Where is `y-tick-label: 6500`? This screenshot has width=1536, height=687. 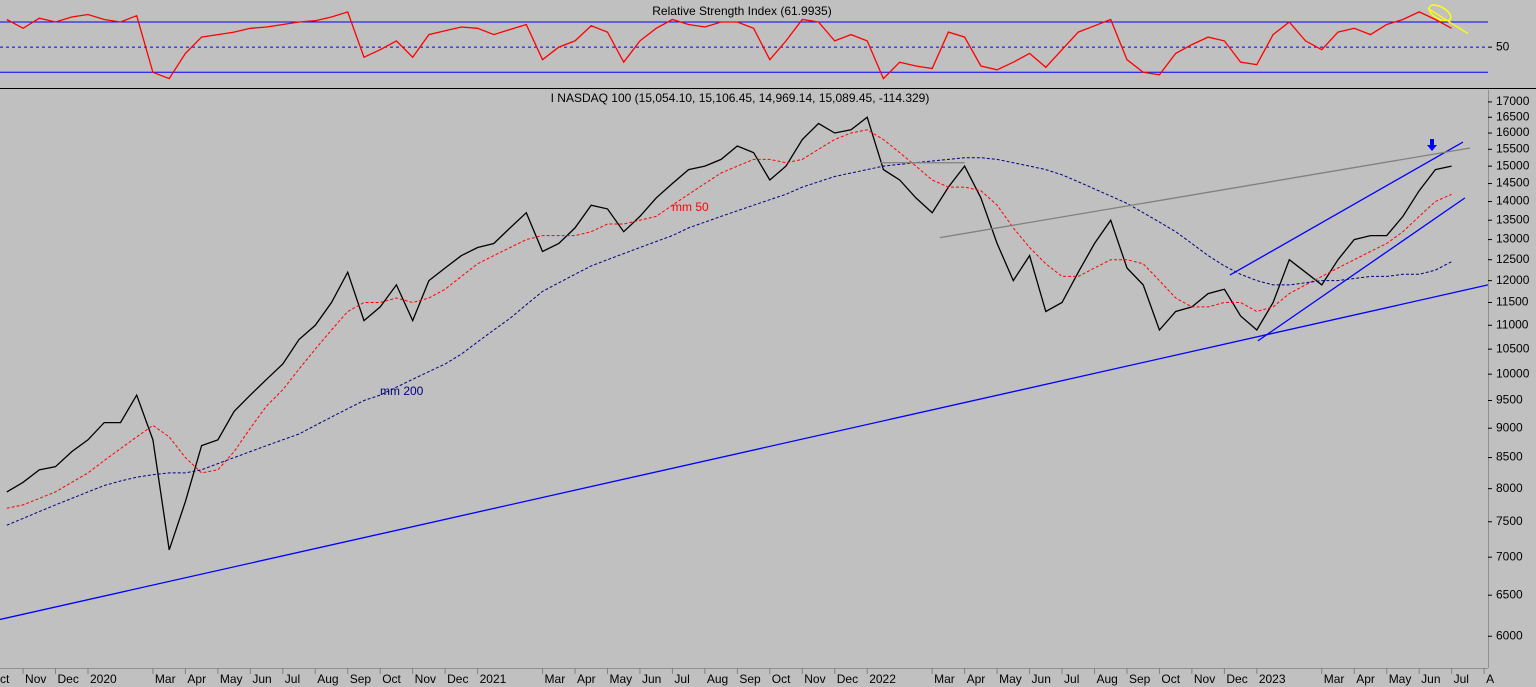
y-tick-label: 6500 is located at coordinates (1509, 594).